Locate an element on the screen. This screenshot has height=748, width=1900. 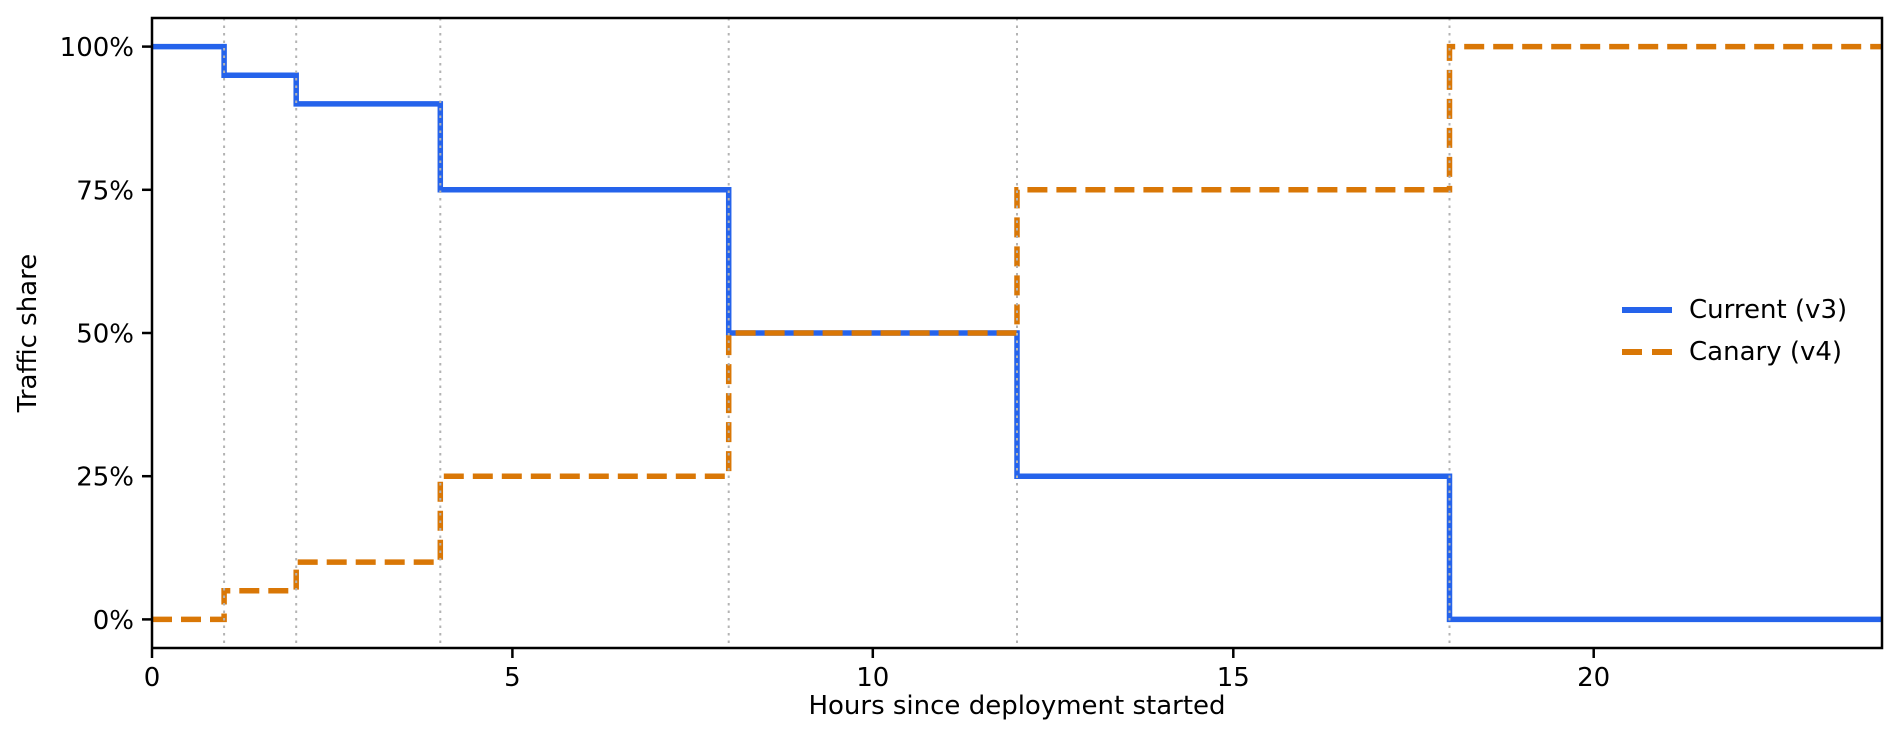
legend-item-canary: Canary (v4) is located at coordinates (1734, 352).